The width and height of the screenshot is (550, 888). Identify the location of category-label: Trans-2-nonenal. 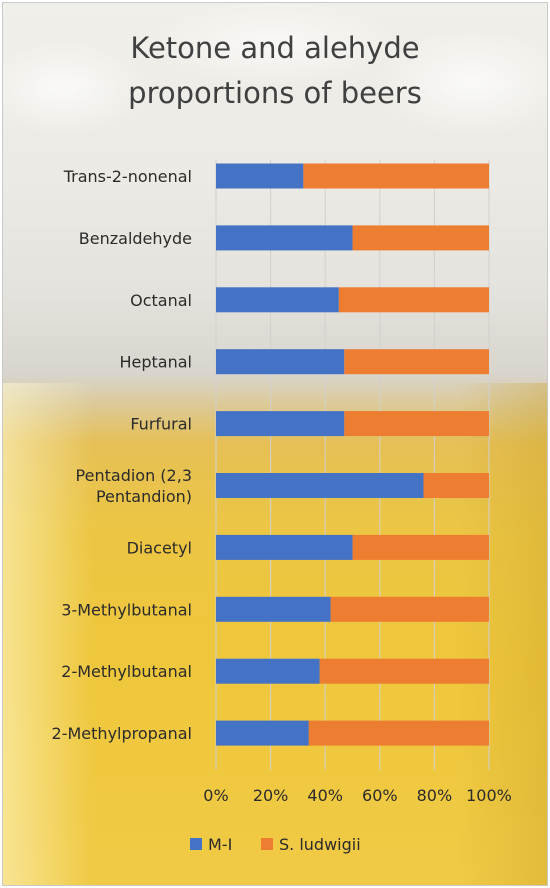
(127, 176).